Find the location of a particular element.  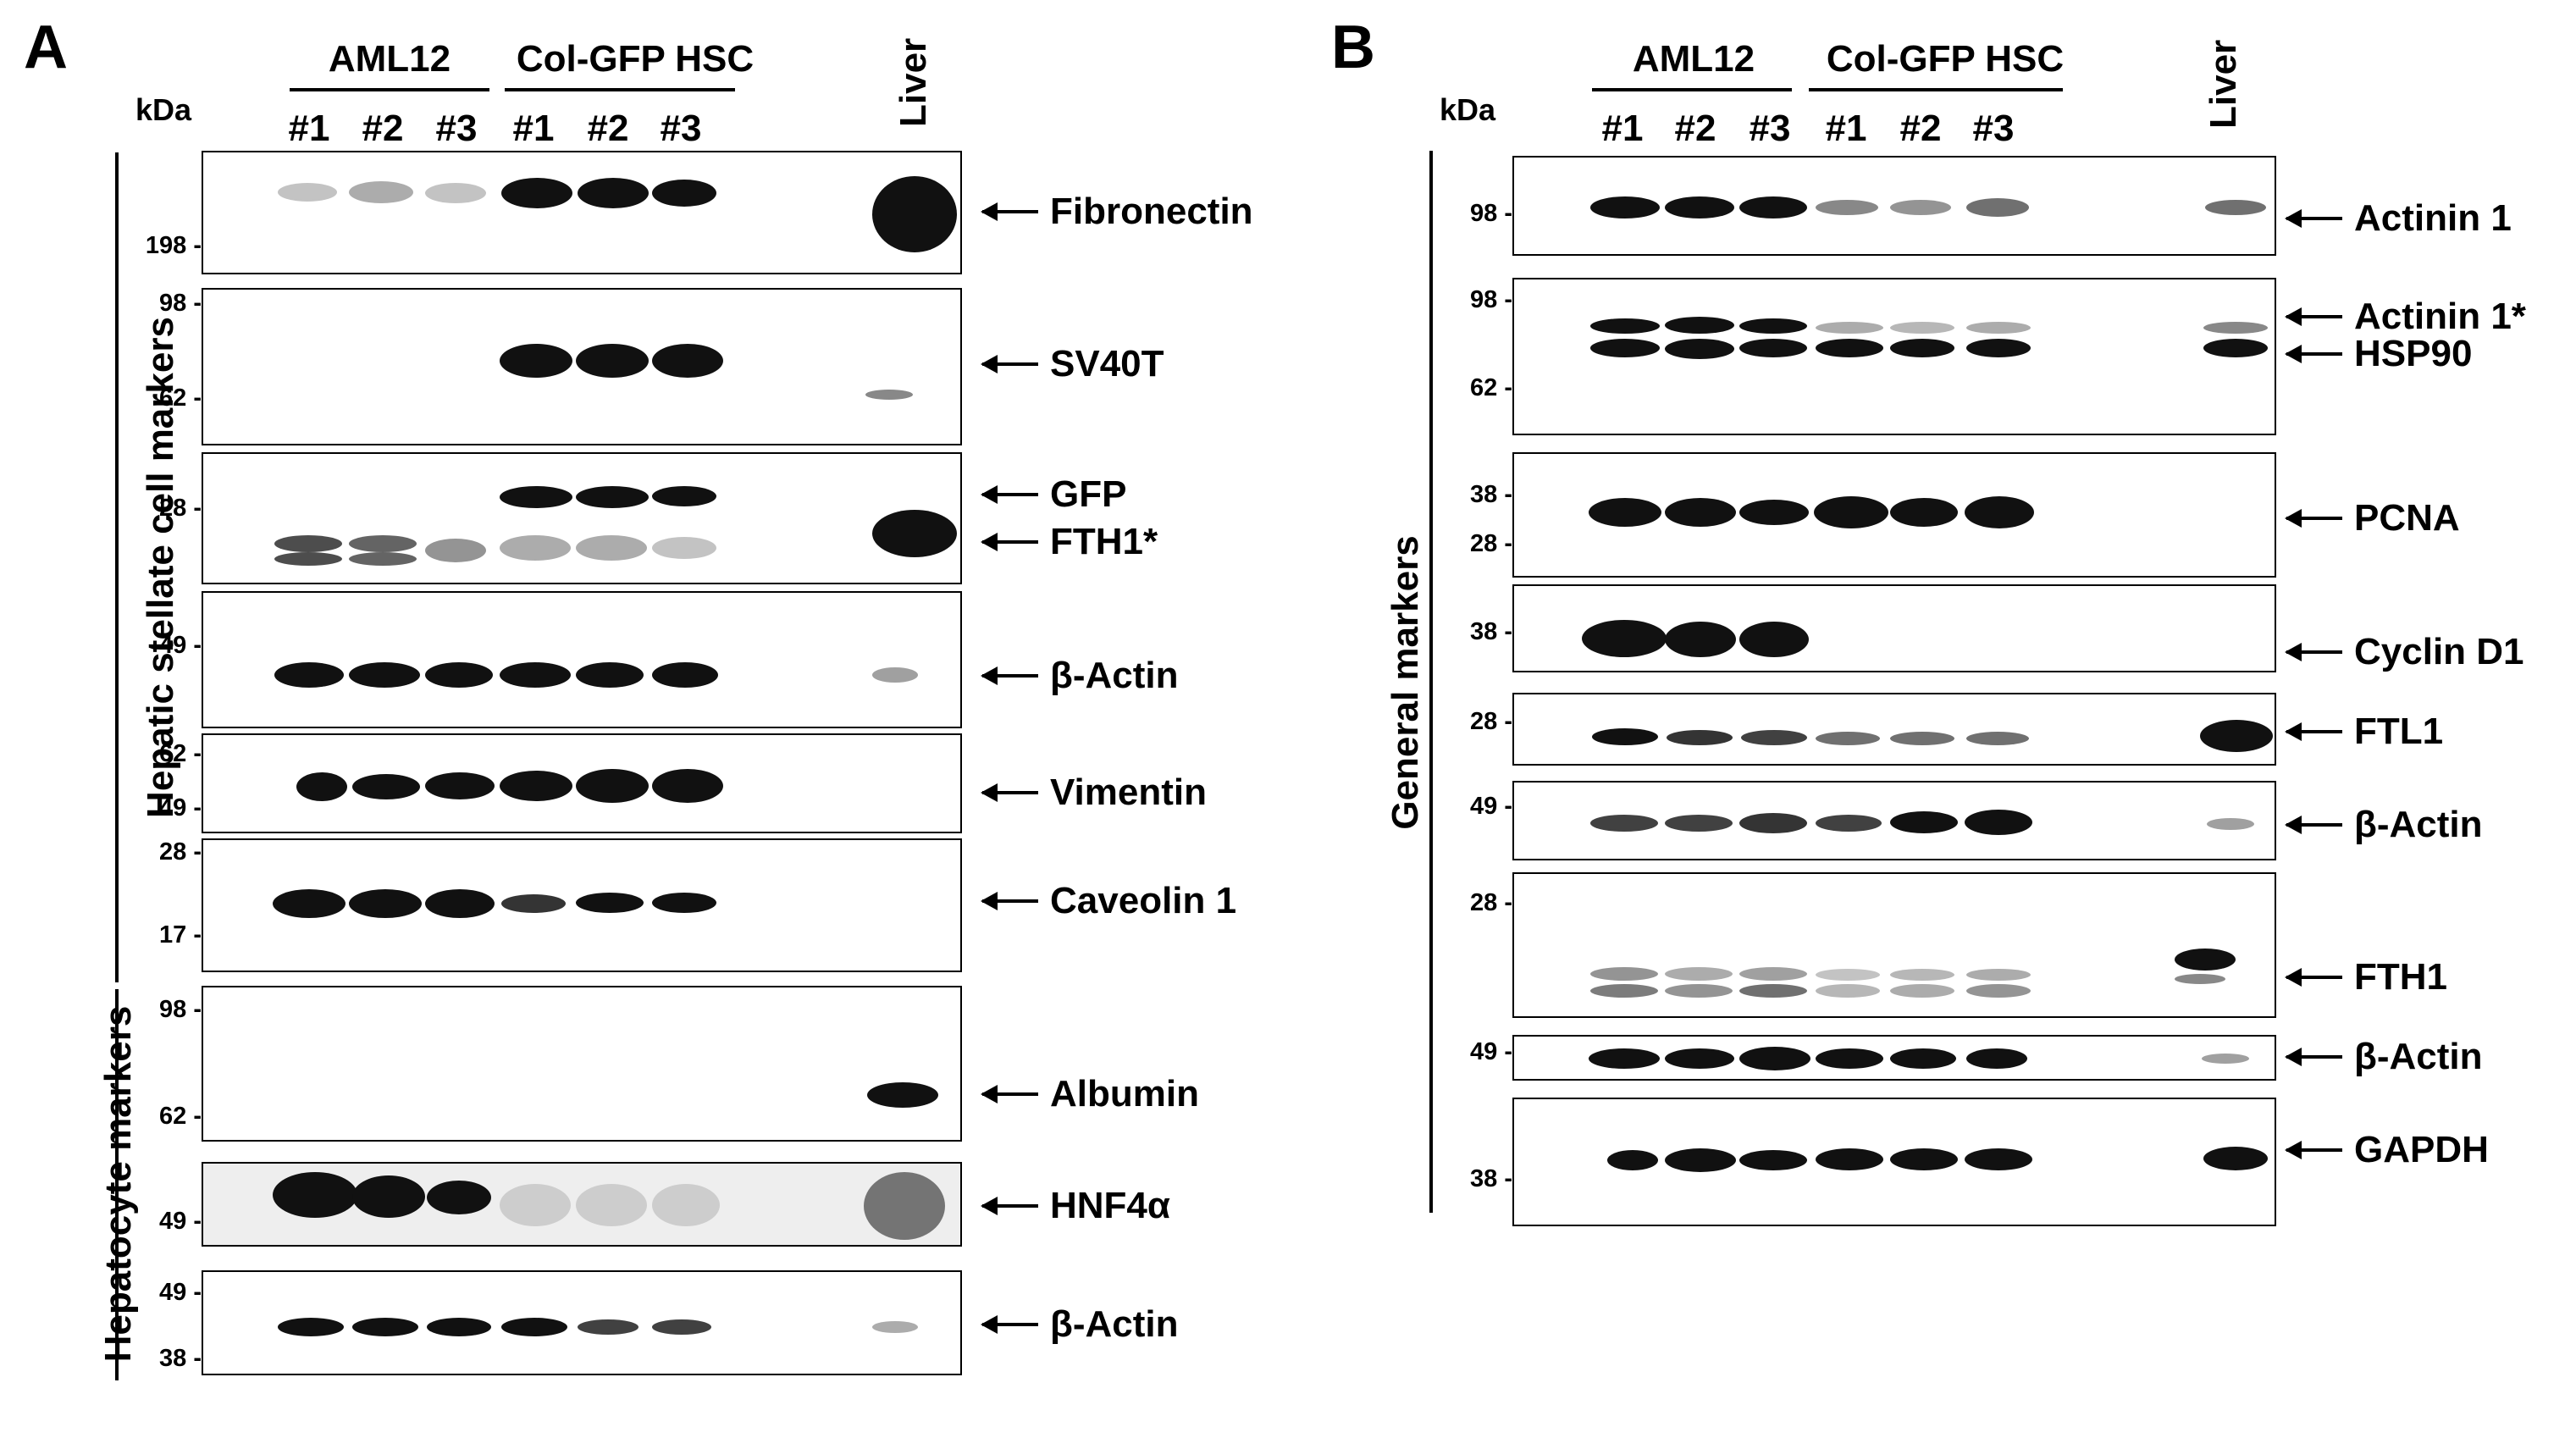

blot-gapdh is located at coordinates (1894, 1162).